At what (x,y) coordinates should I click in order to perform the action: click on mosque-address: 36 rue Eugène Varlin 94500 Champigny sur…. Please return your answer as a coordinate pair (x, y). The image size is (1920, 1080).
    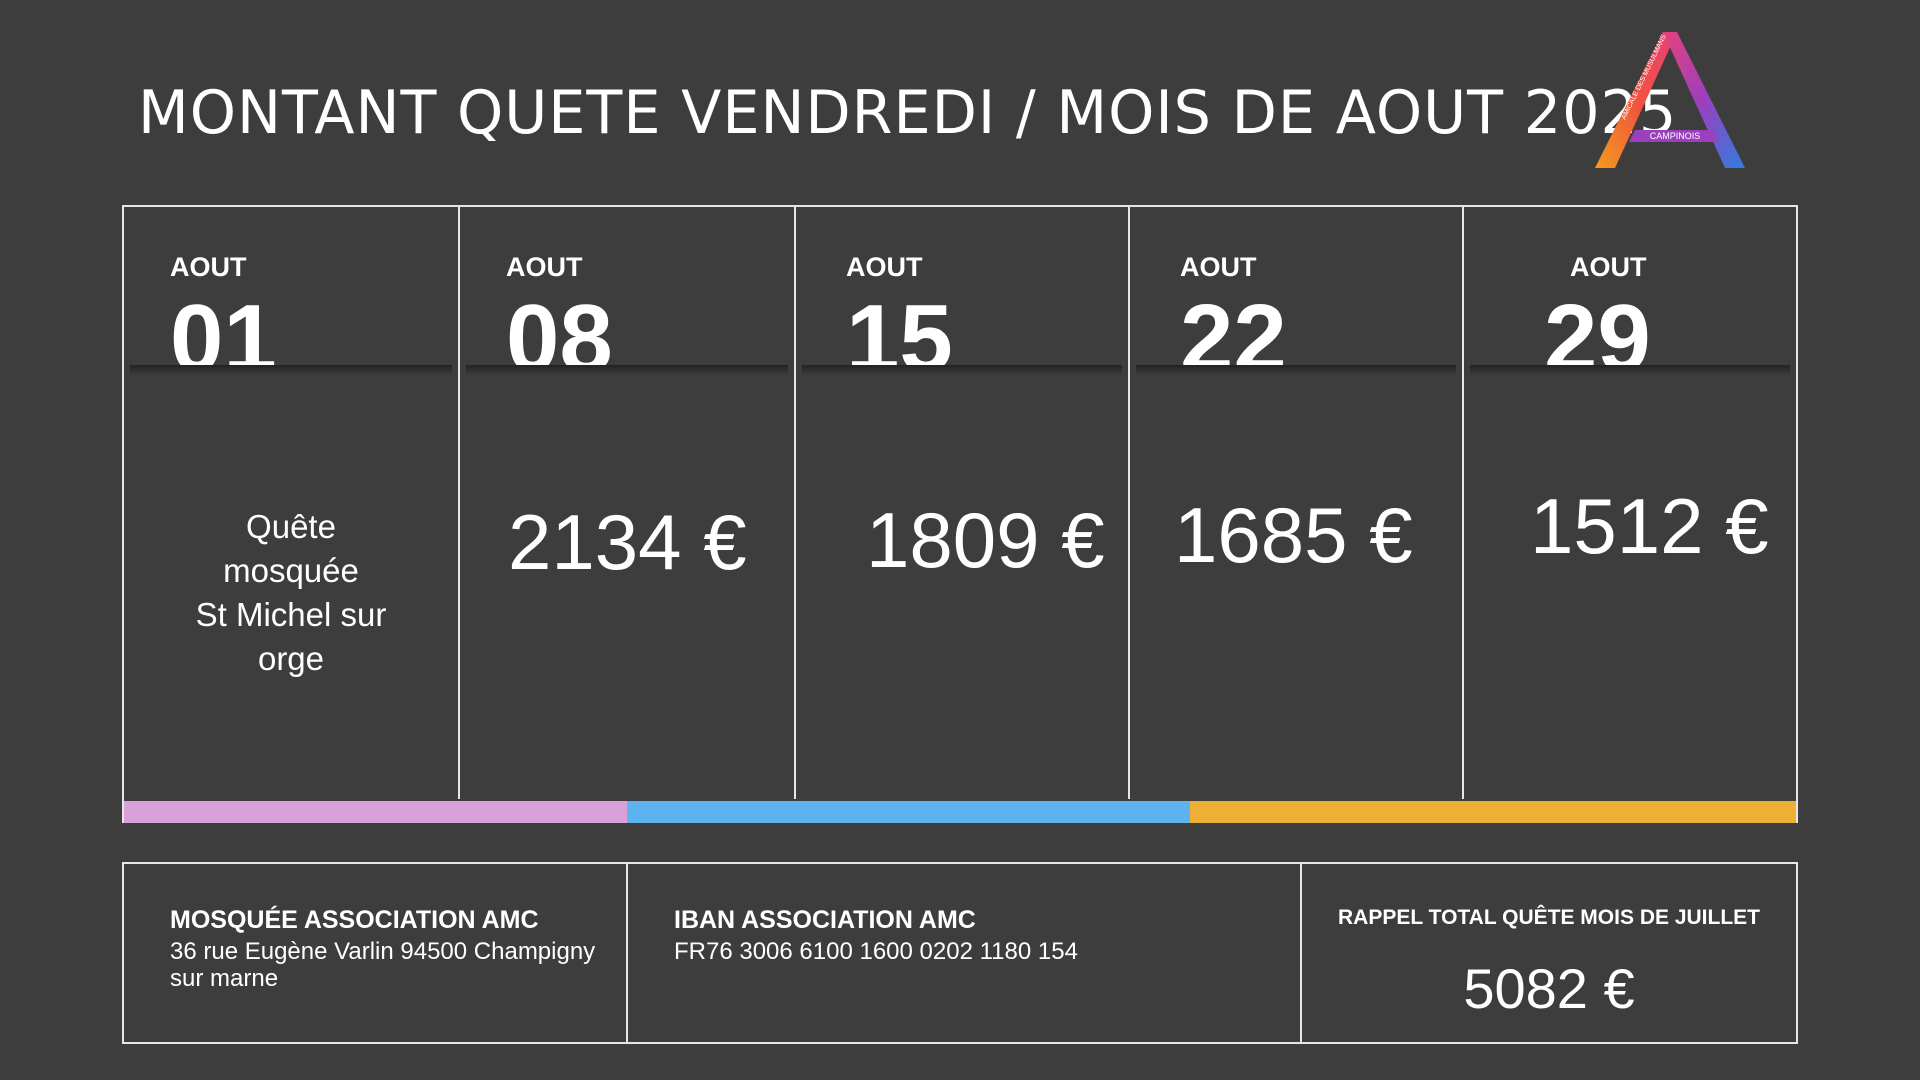
    Looking at the image, I should click on (383, 965).